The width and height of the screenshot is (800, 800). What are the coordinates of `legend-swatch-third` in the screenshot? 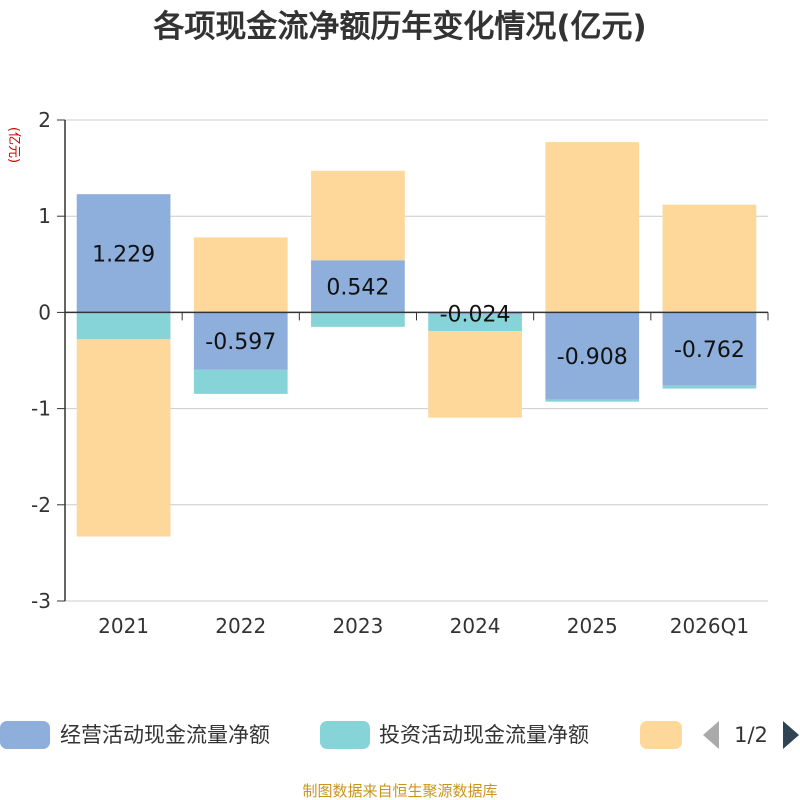 It's located at (661, 735).